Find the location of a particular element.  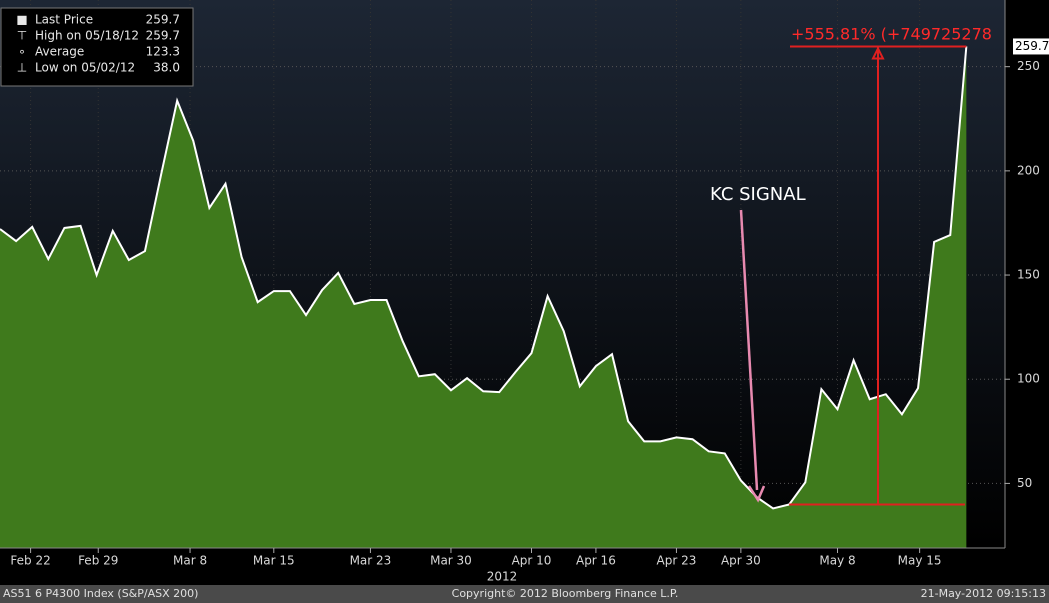

legend-value: 123.3 is located at coordinates (163, 52).